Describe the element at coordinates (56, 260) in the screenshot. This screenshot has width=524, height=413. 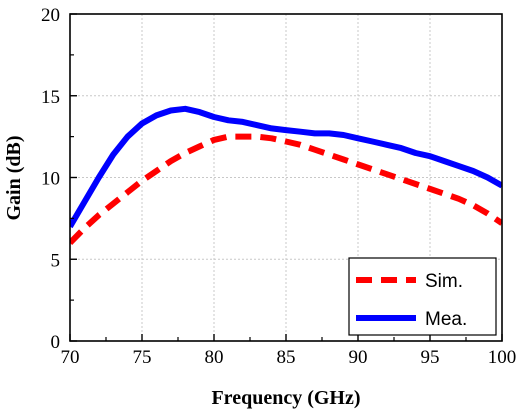
I see `y-tick-label: 5` at that location.